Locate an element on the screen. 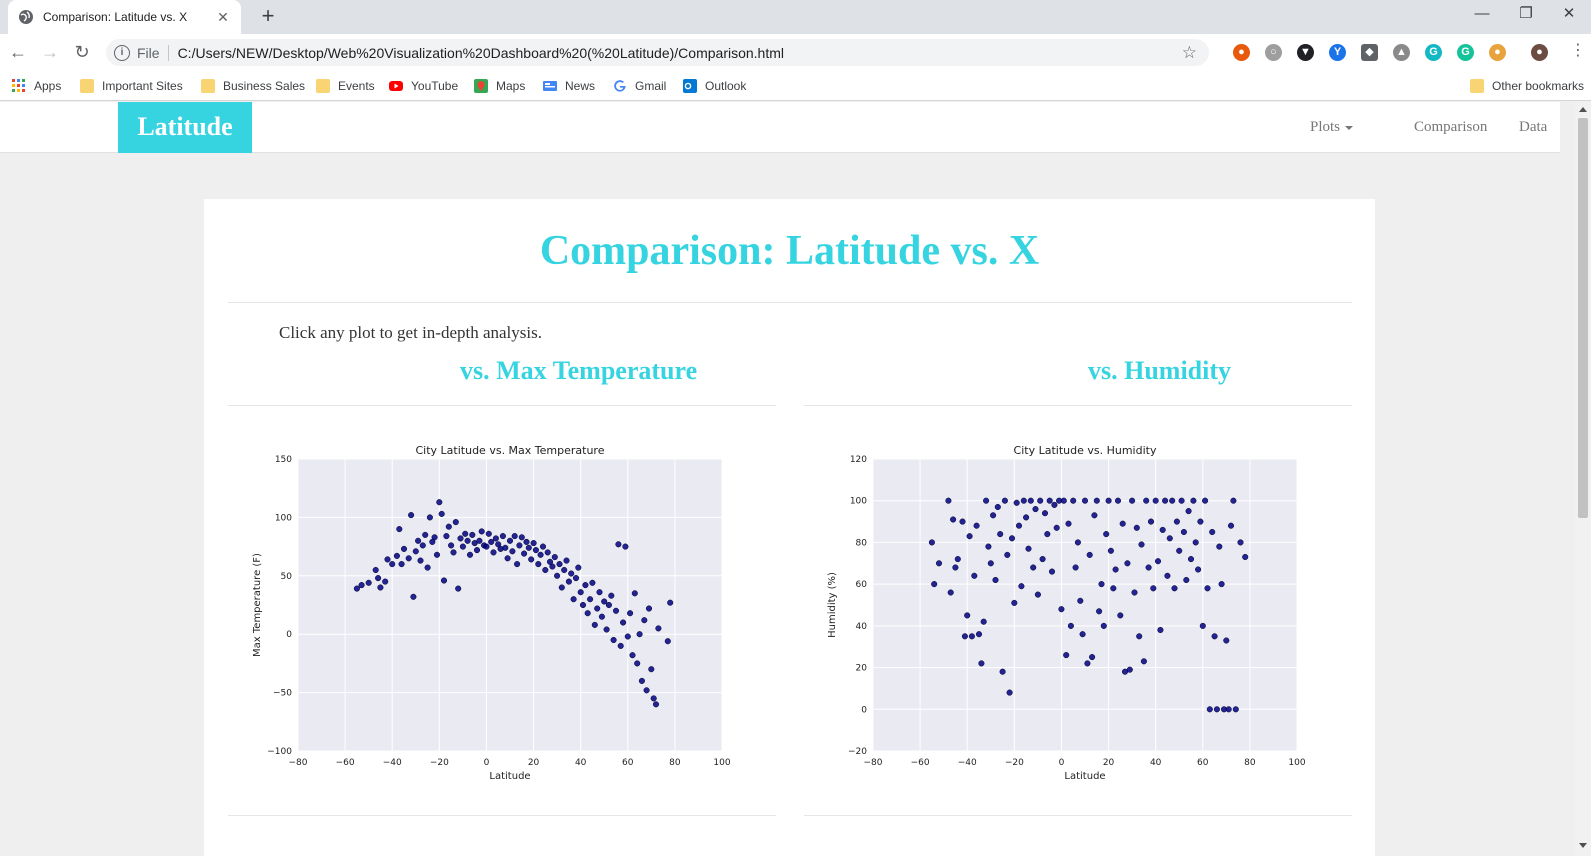  title-divider is located at coordinates (790, 302).